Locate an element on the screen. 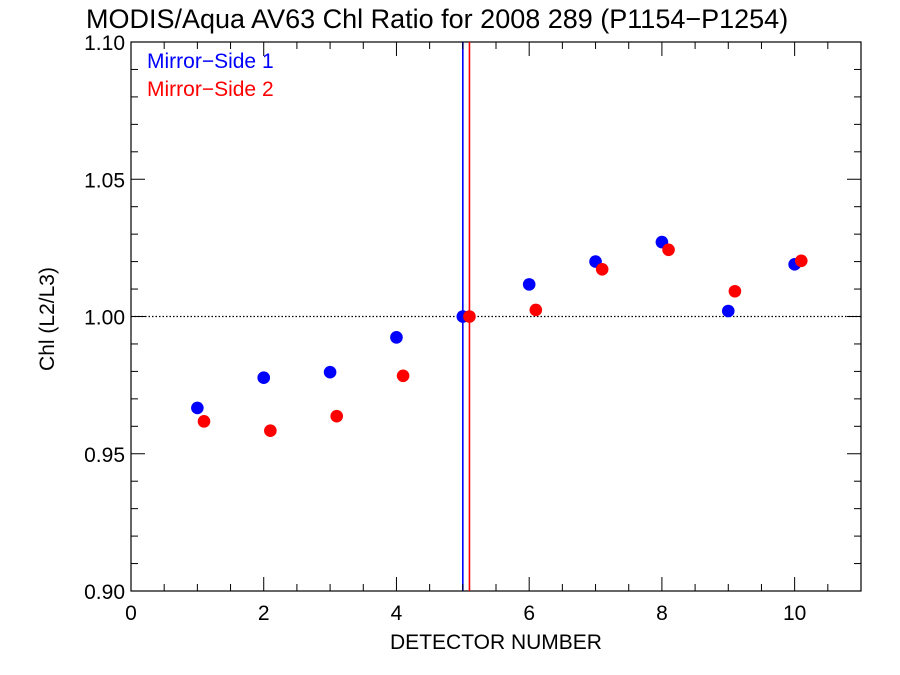  y-tick-label: 1.05 is located at coordinates (104, 180).